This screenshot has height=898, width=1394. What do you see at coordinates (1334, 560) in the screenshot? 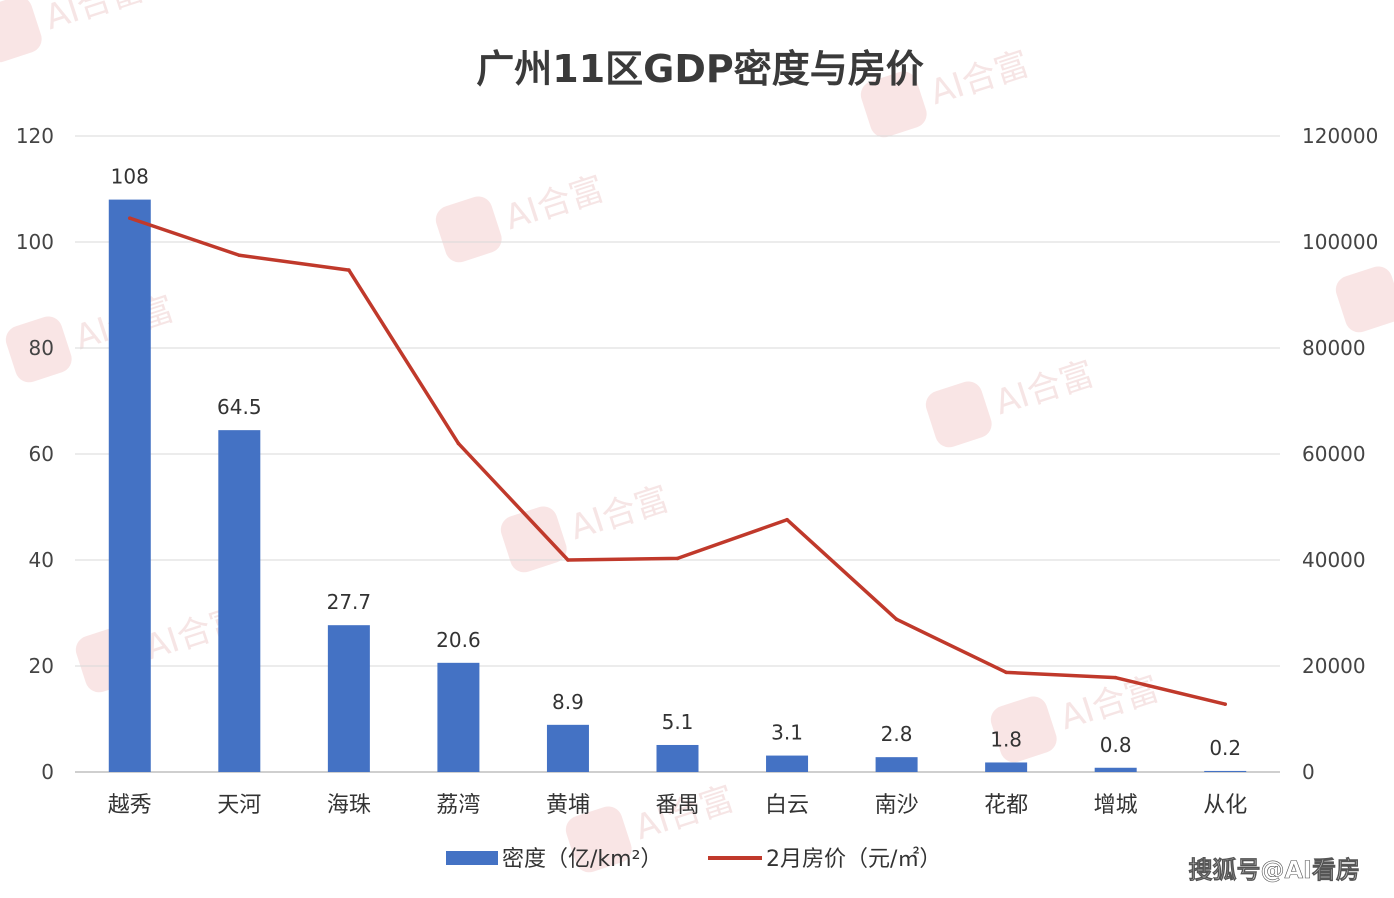
I see `right-tick-label: 40000` at bounding box center [1334, 560].